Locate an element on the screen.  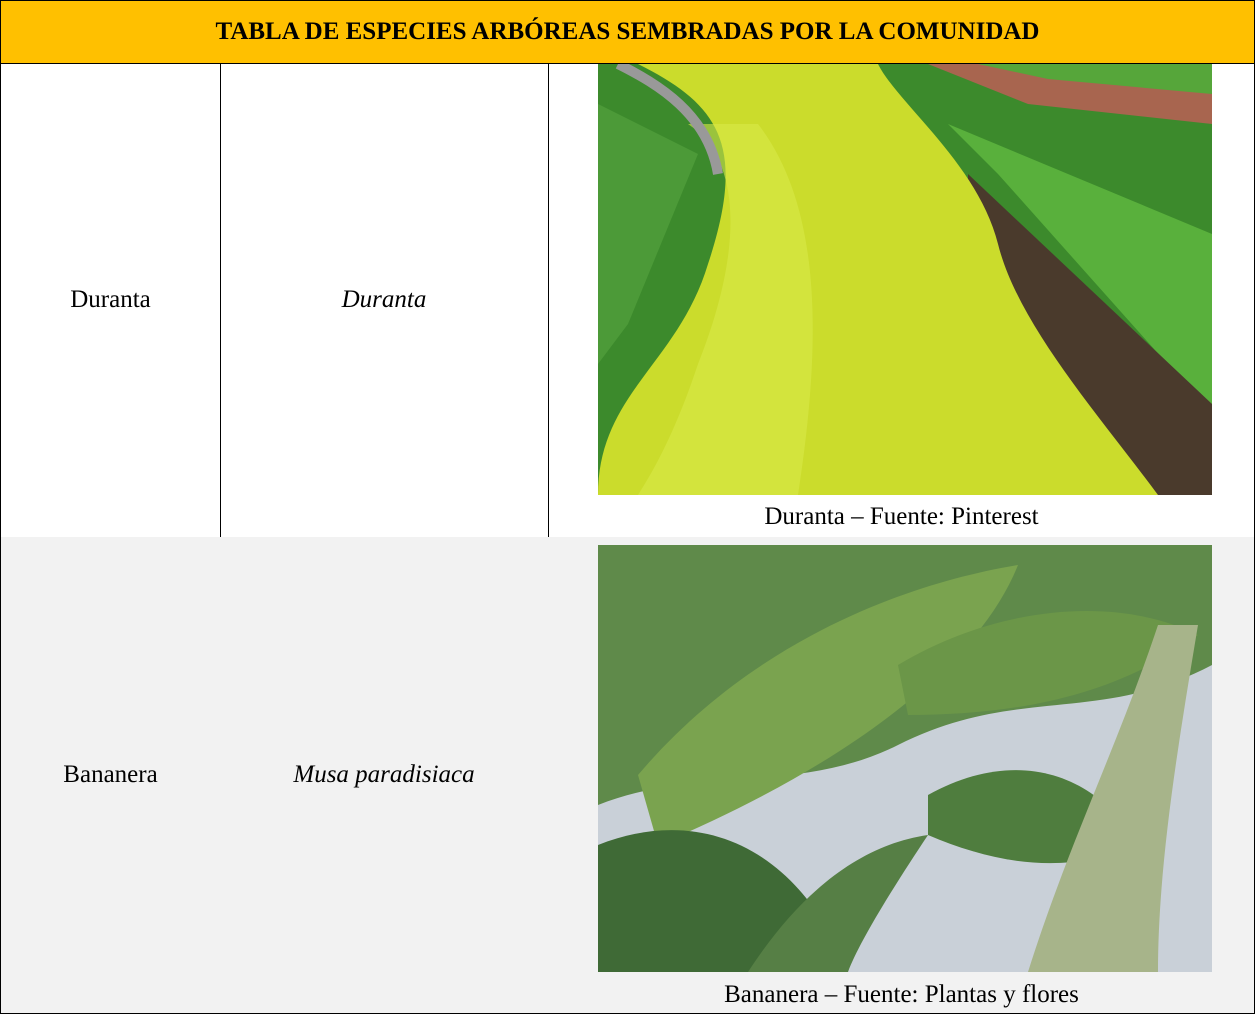
common-name-cell: Bananera is located at coordinates (110, 775).